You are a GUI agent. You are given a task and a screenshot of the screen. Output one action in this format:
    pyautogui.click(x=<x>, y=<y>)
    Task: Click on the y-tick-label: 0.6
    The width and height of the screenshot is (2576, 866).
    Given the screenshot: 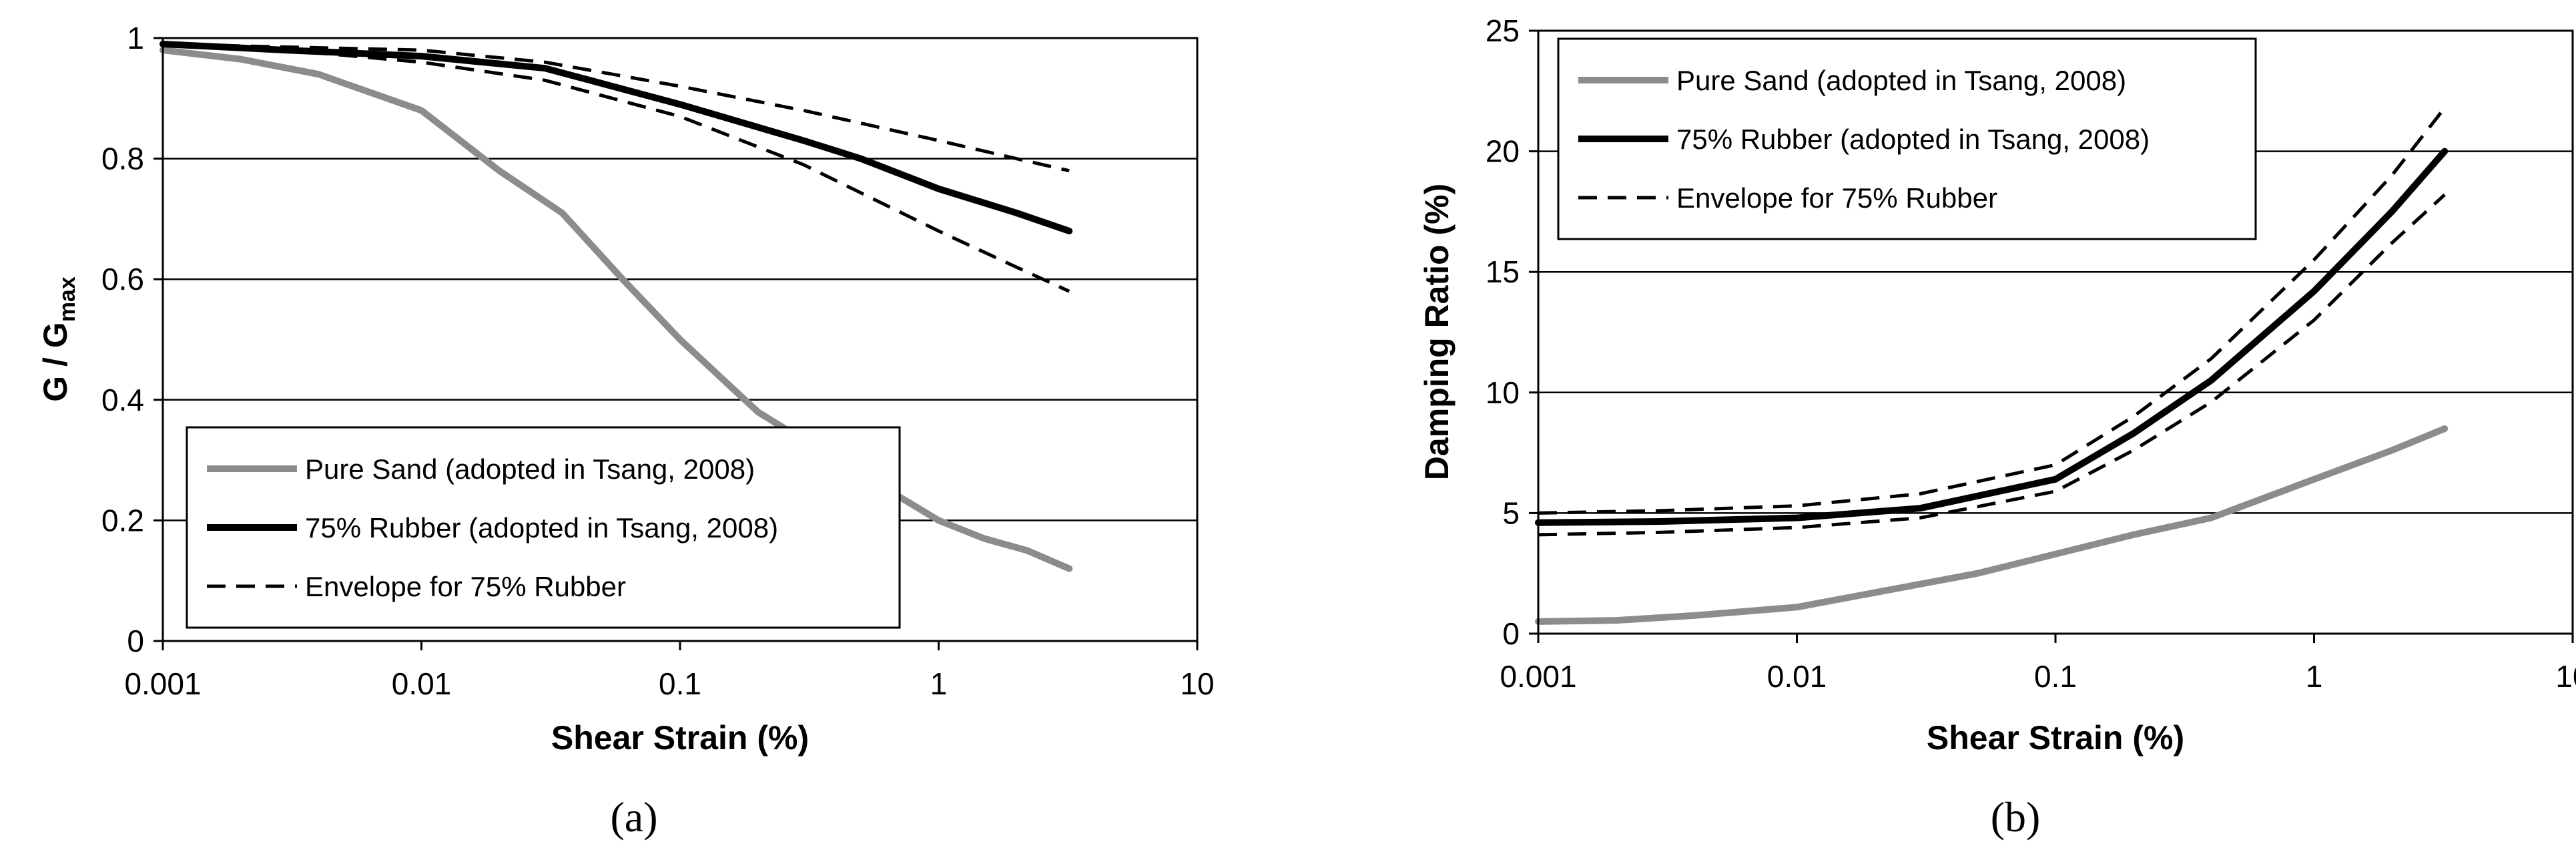 What is the action you would take?
    pyautogui.click(x=122, y=279)
    